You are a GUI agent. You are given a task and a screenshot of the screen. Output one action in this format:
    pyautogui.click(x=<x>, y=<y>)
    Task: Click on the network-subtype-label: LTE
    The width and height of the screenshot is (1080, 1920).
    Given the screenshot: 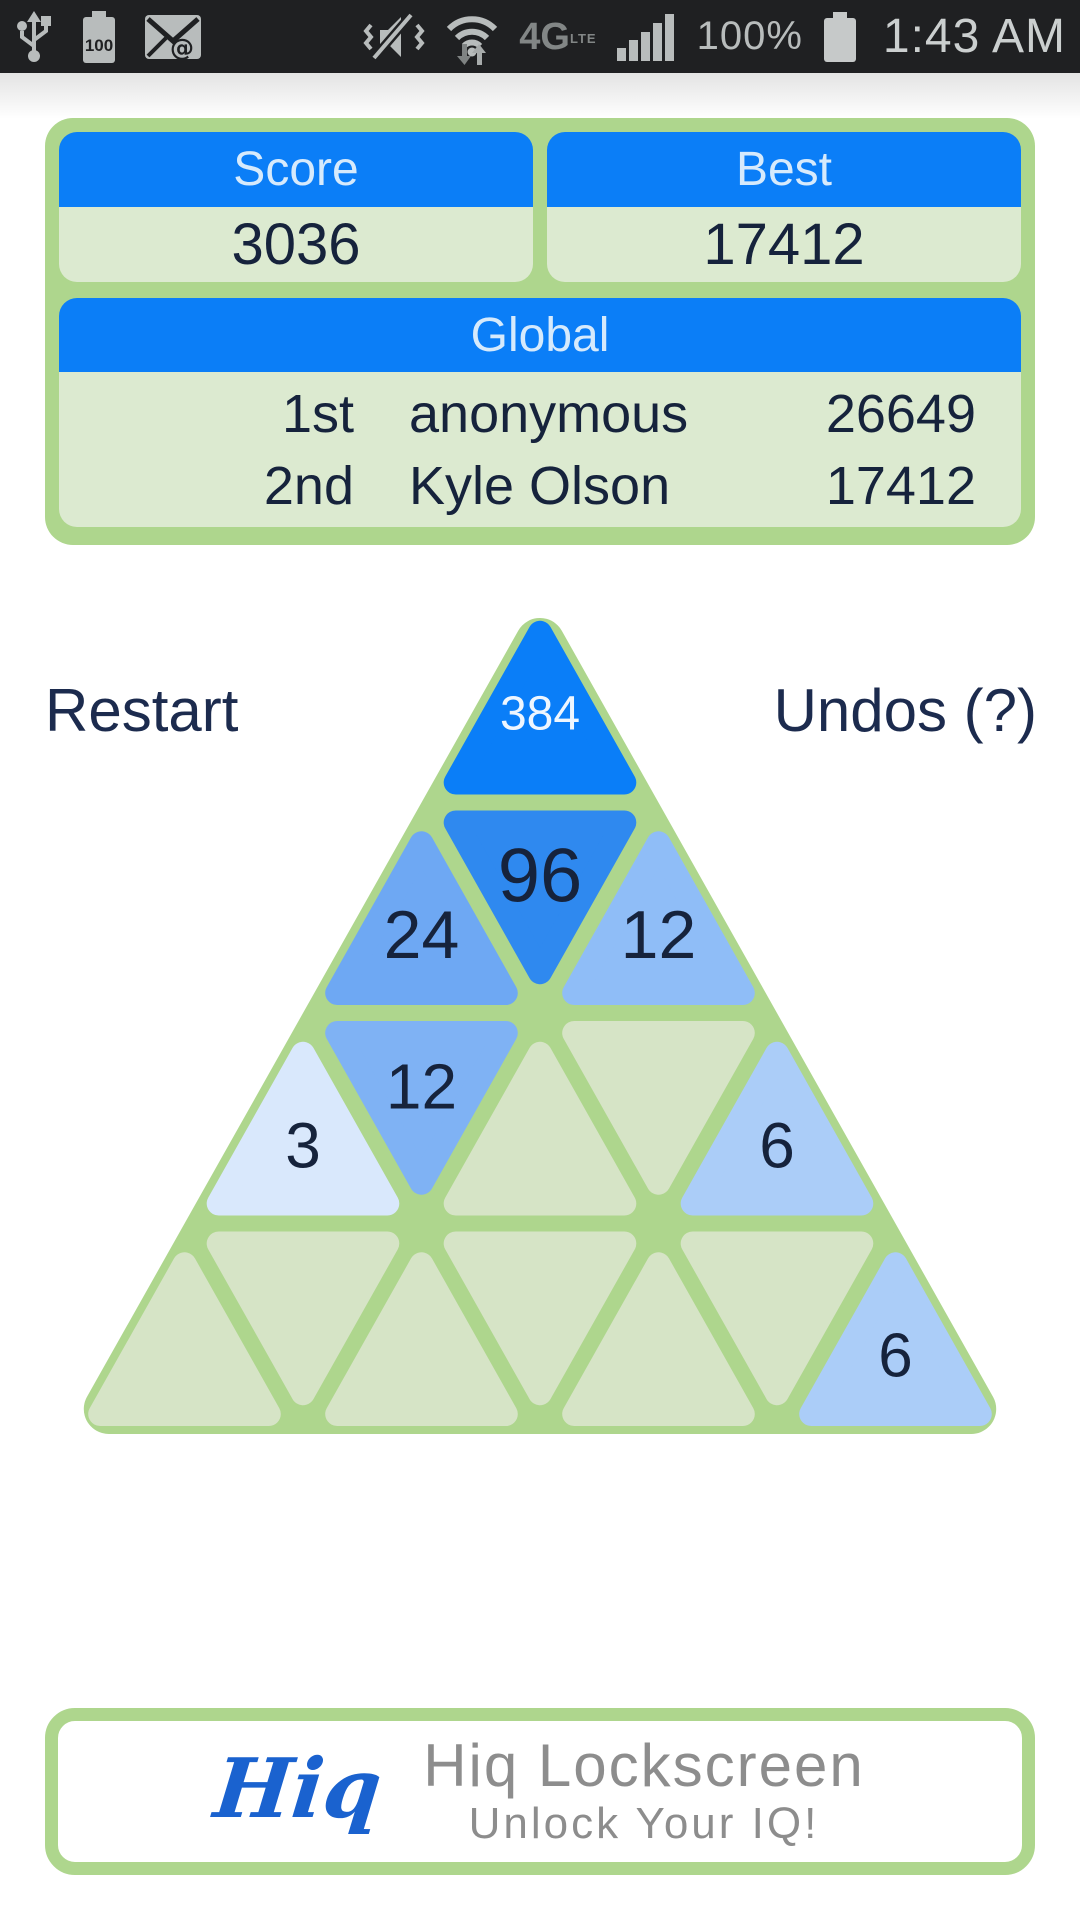 What is the action you would take?
    pyautogui.click(x=583, y=38)
    